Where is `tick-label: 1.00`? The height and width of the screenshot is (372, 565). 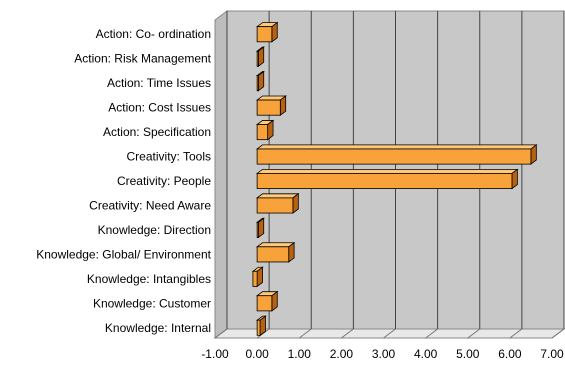 tick-label: 1.00 is located at coordinates (300, 354).